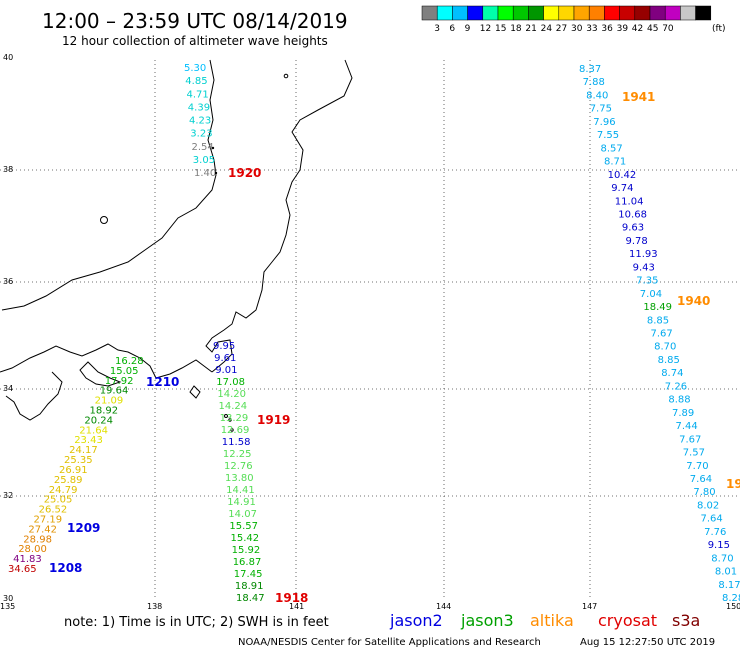 This screenshot has width=740, height=650. I want to click on wave-height-label: 8.74, so click(672, 373).